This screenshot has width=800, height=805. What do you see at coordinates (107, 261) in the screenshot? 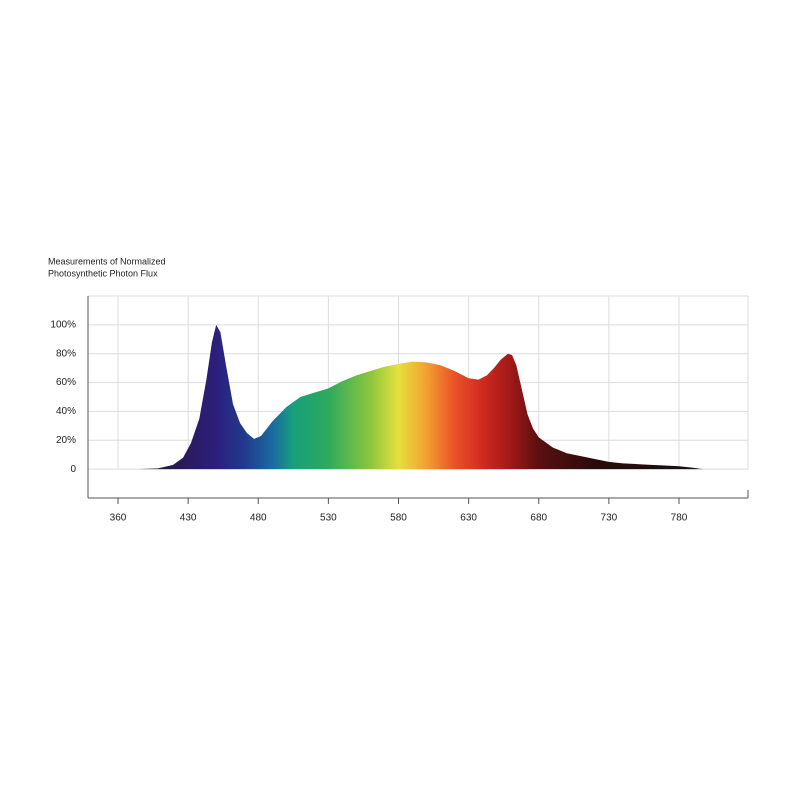
I see `chart-title: Measurements of Normalized` at bounding box center [107, 261].